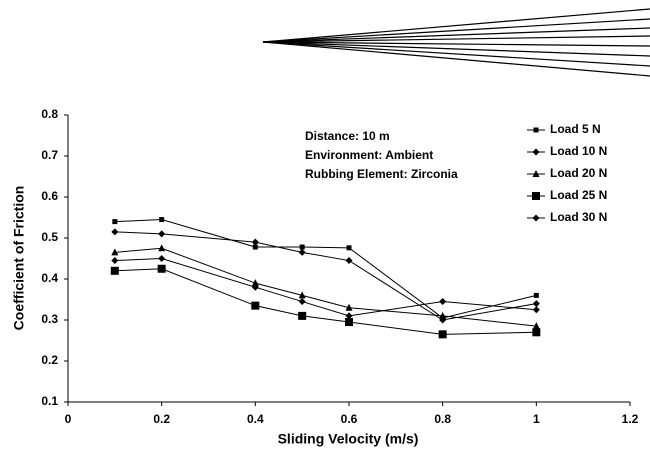 This screenshot has height=455, width=650. I want to click on y-axis-label: Coefficient of Friction, so click(19, 258).